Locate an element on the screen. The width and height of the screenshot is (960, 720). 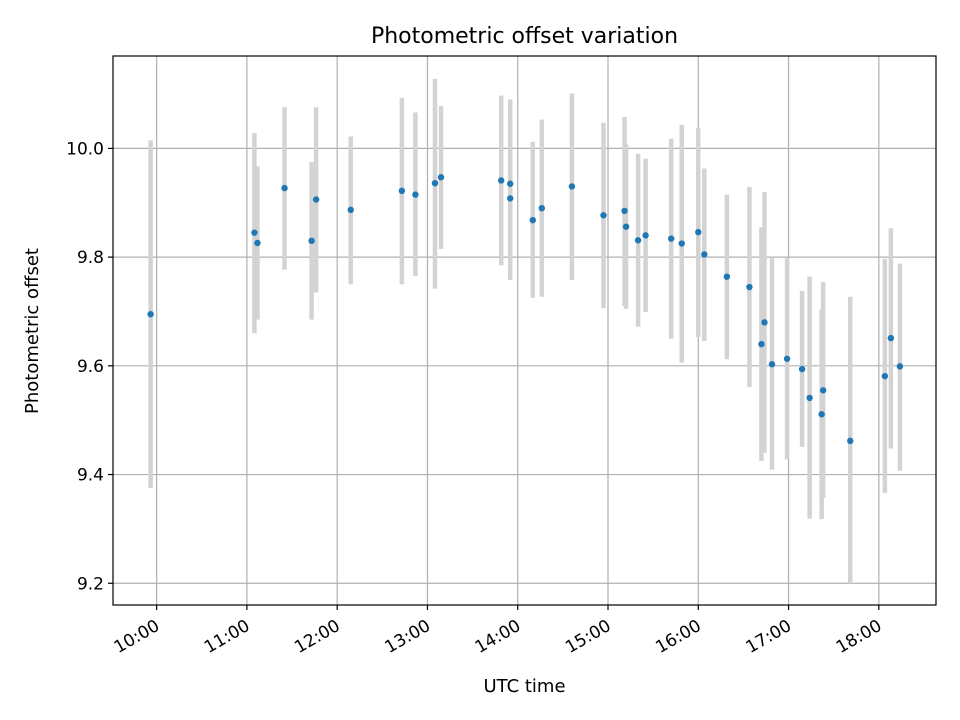
y-axis-ticks: 9.2 9.4 9.6 9.8 10.0 is located at coordinates (89, 366).